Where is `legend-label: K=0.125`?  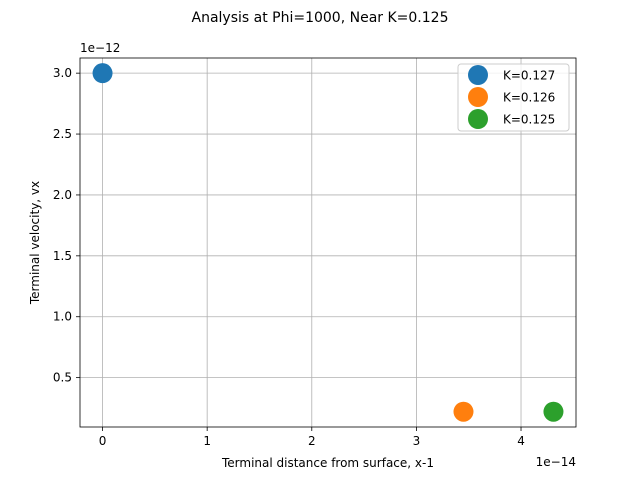 legend-label: K=0.125 is located at coordinates (529, 120).